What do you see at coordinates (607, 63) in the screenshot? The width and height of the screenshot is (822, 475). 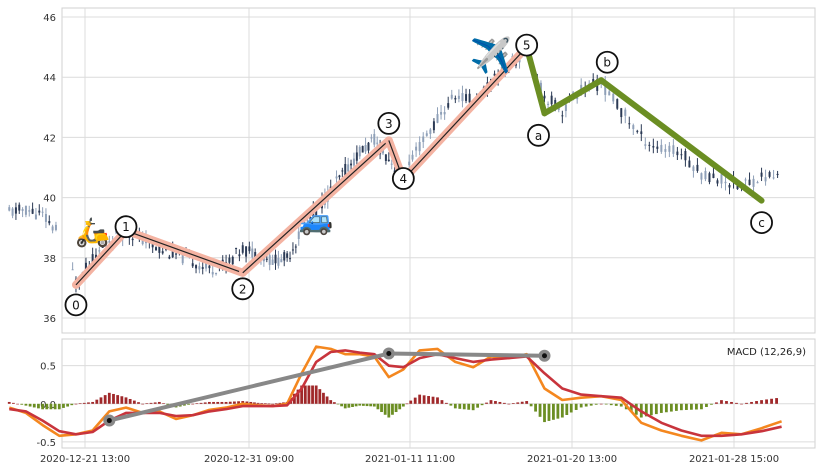 I see `wave-label-b: b` at bounding box center [607, 63].